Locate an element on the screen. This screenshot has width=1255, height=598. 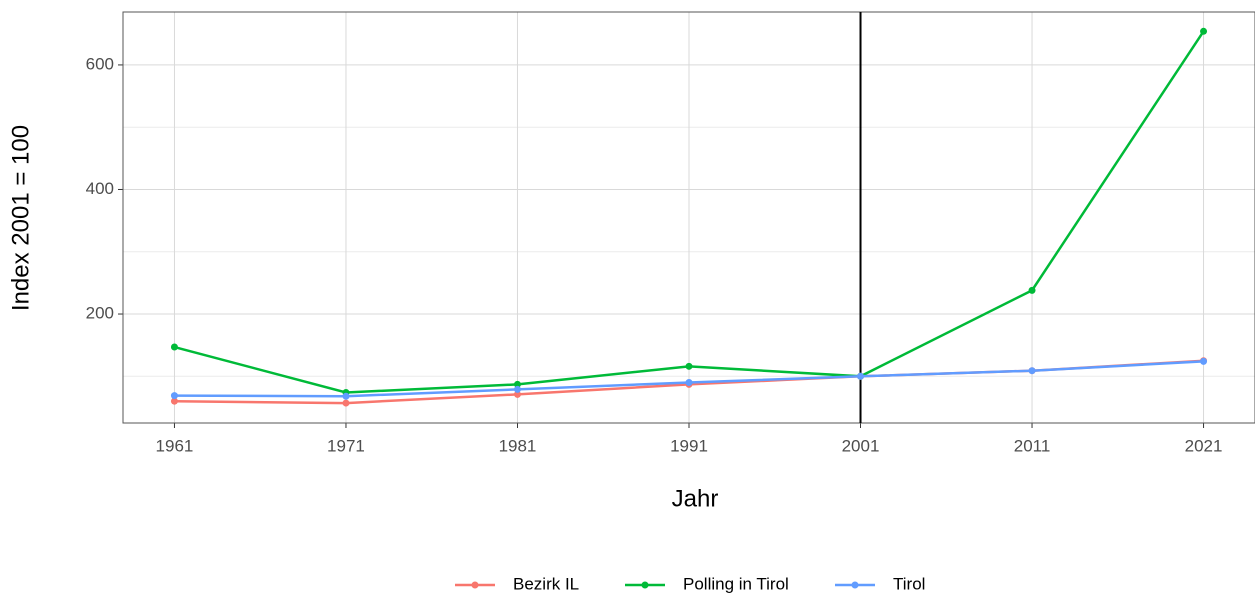
y-tick-label: 600 is located at coordinates (100, 63).